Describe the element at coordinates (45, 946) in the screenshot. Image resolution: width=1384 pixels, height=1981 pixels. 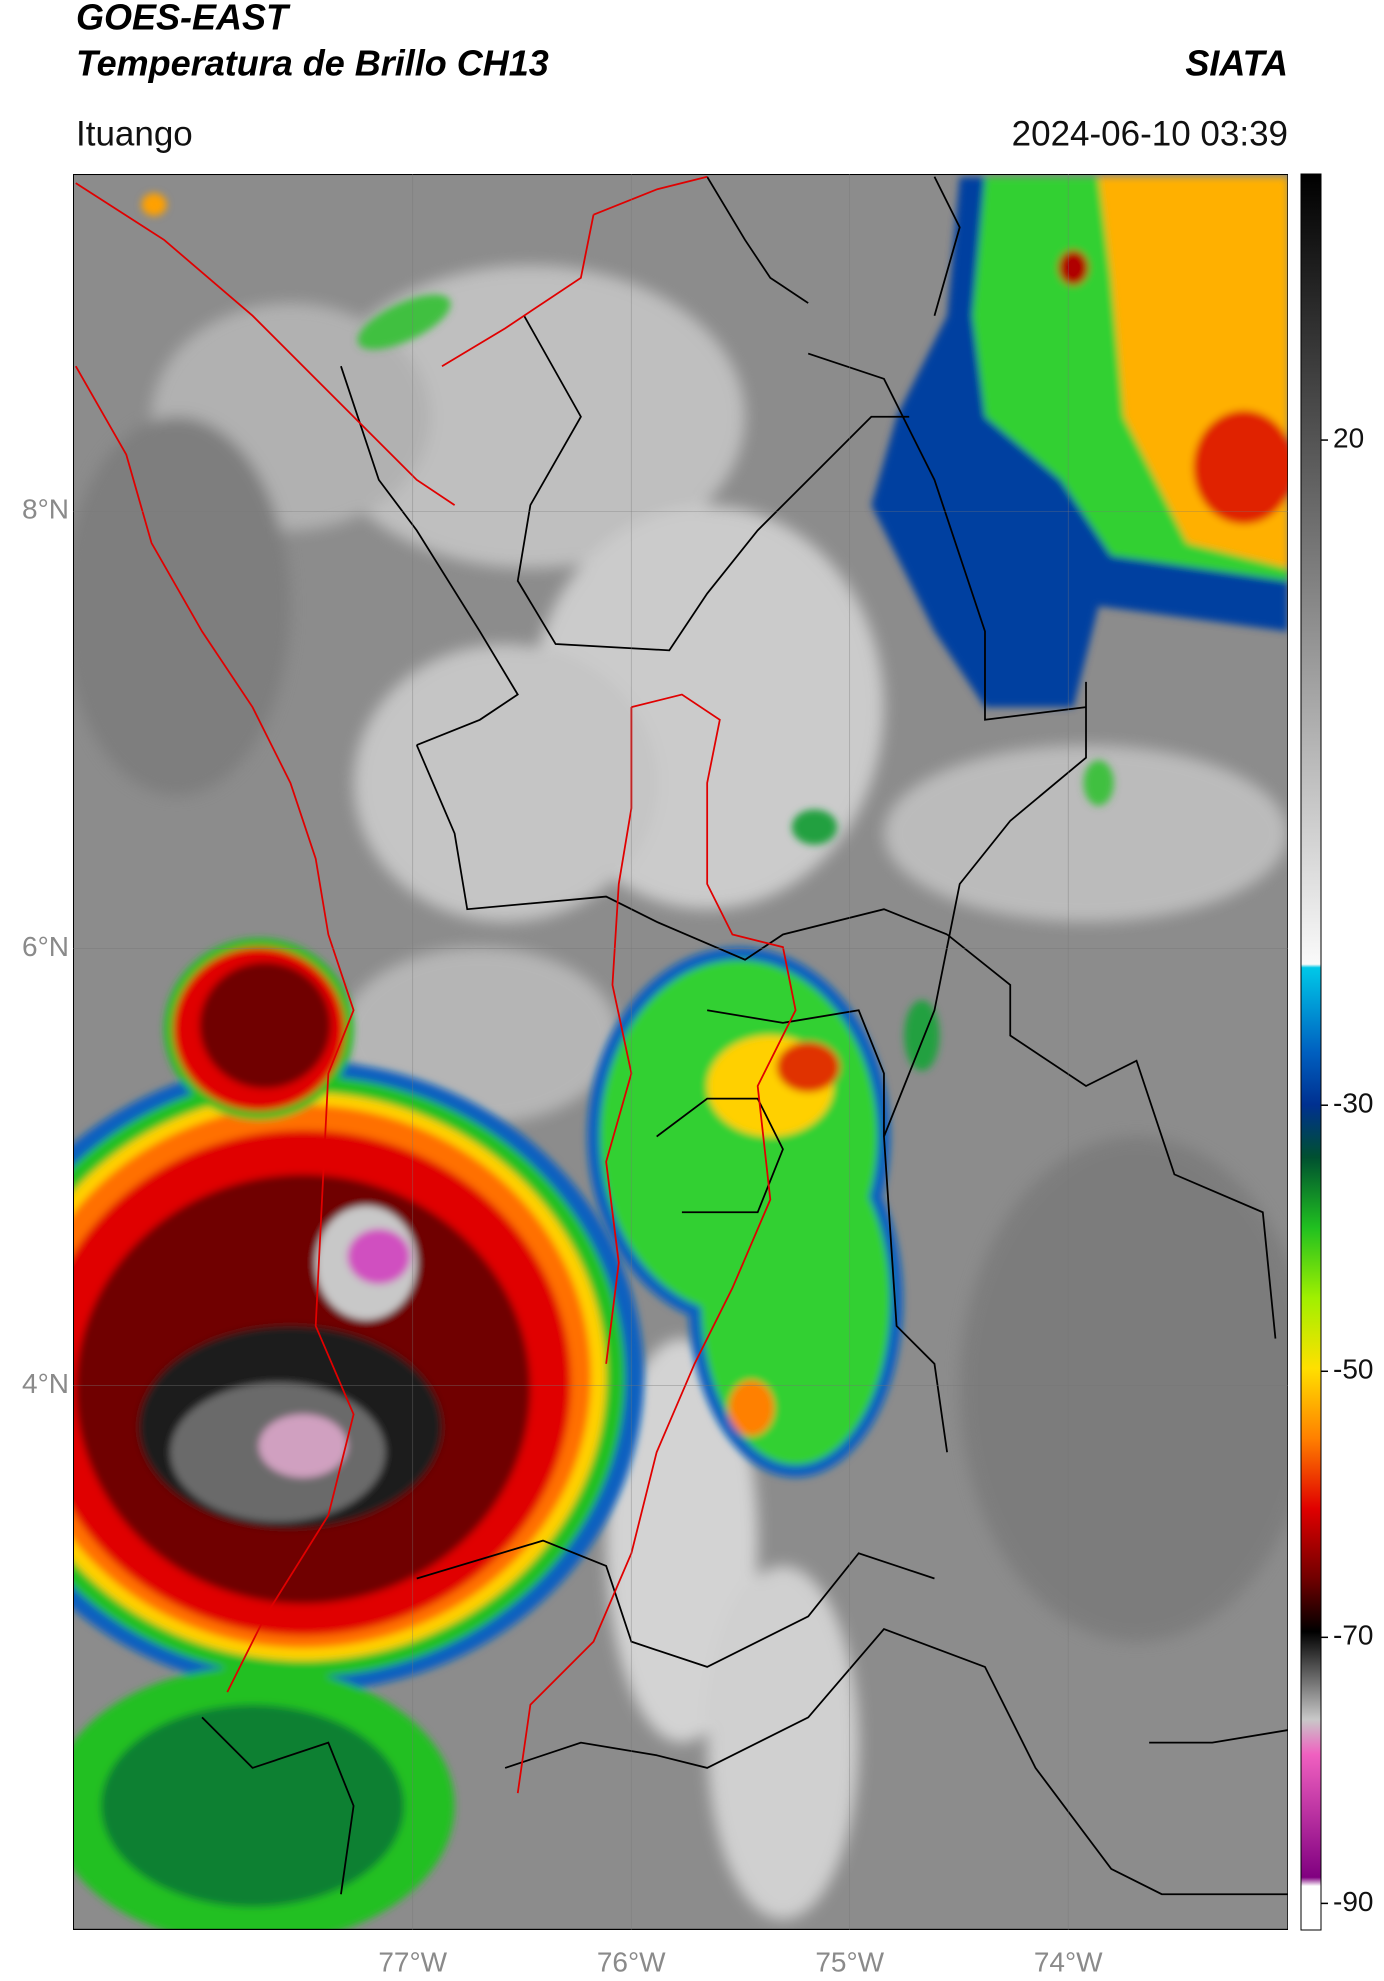
I see `y-tick-label: 6°N` at that location.